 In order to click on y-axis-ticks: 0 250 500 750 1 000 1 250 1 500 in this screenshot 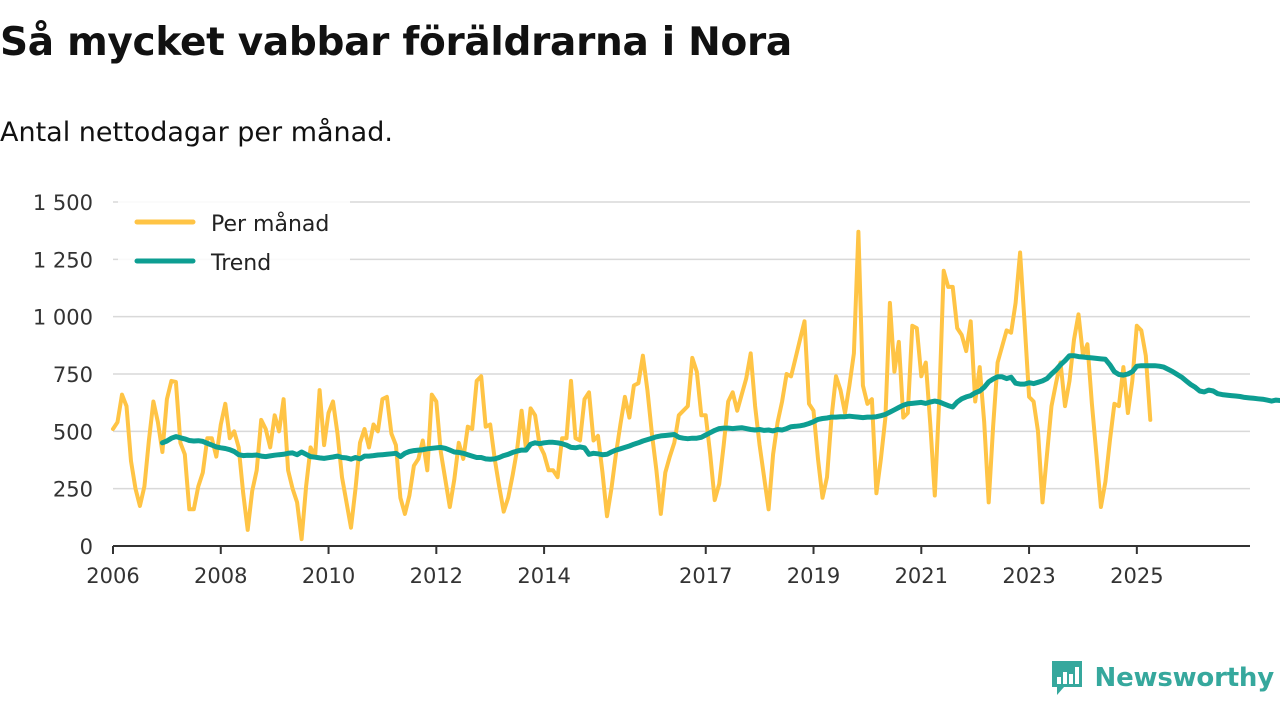, I will do `click(63, 375)`.